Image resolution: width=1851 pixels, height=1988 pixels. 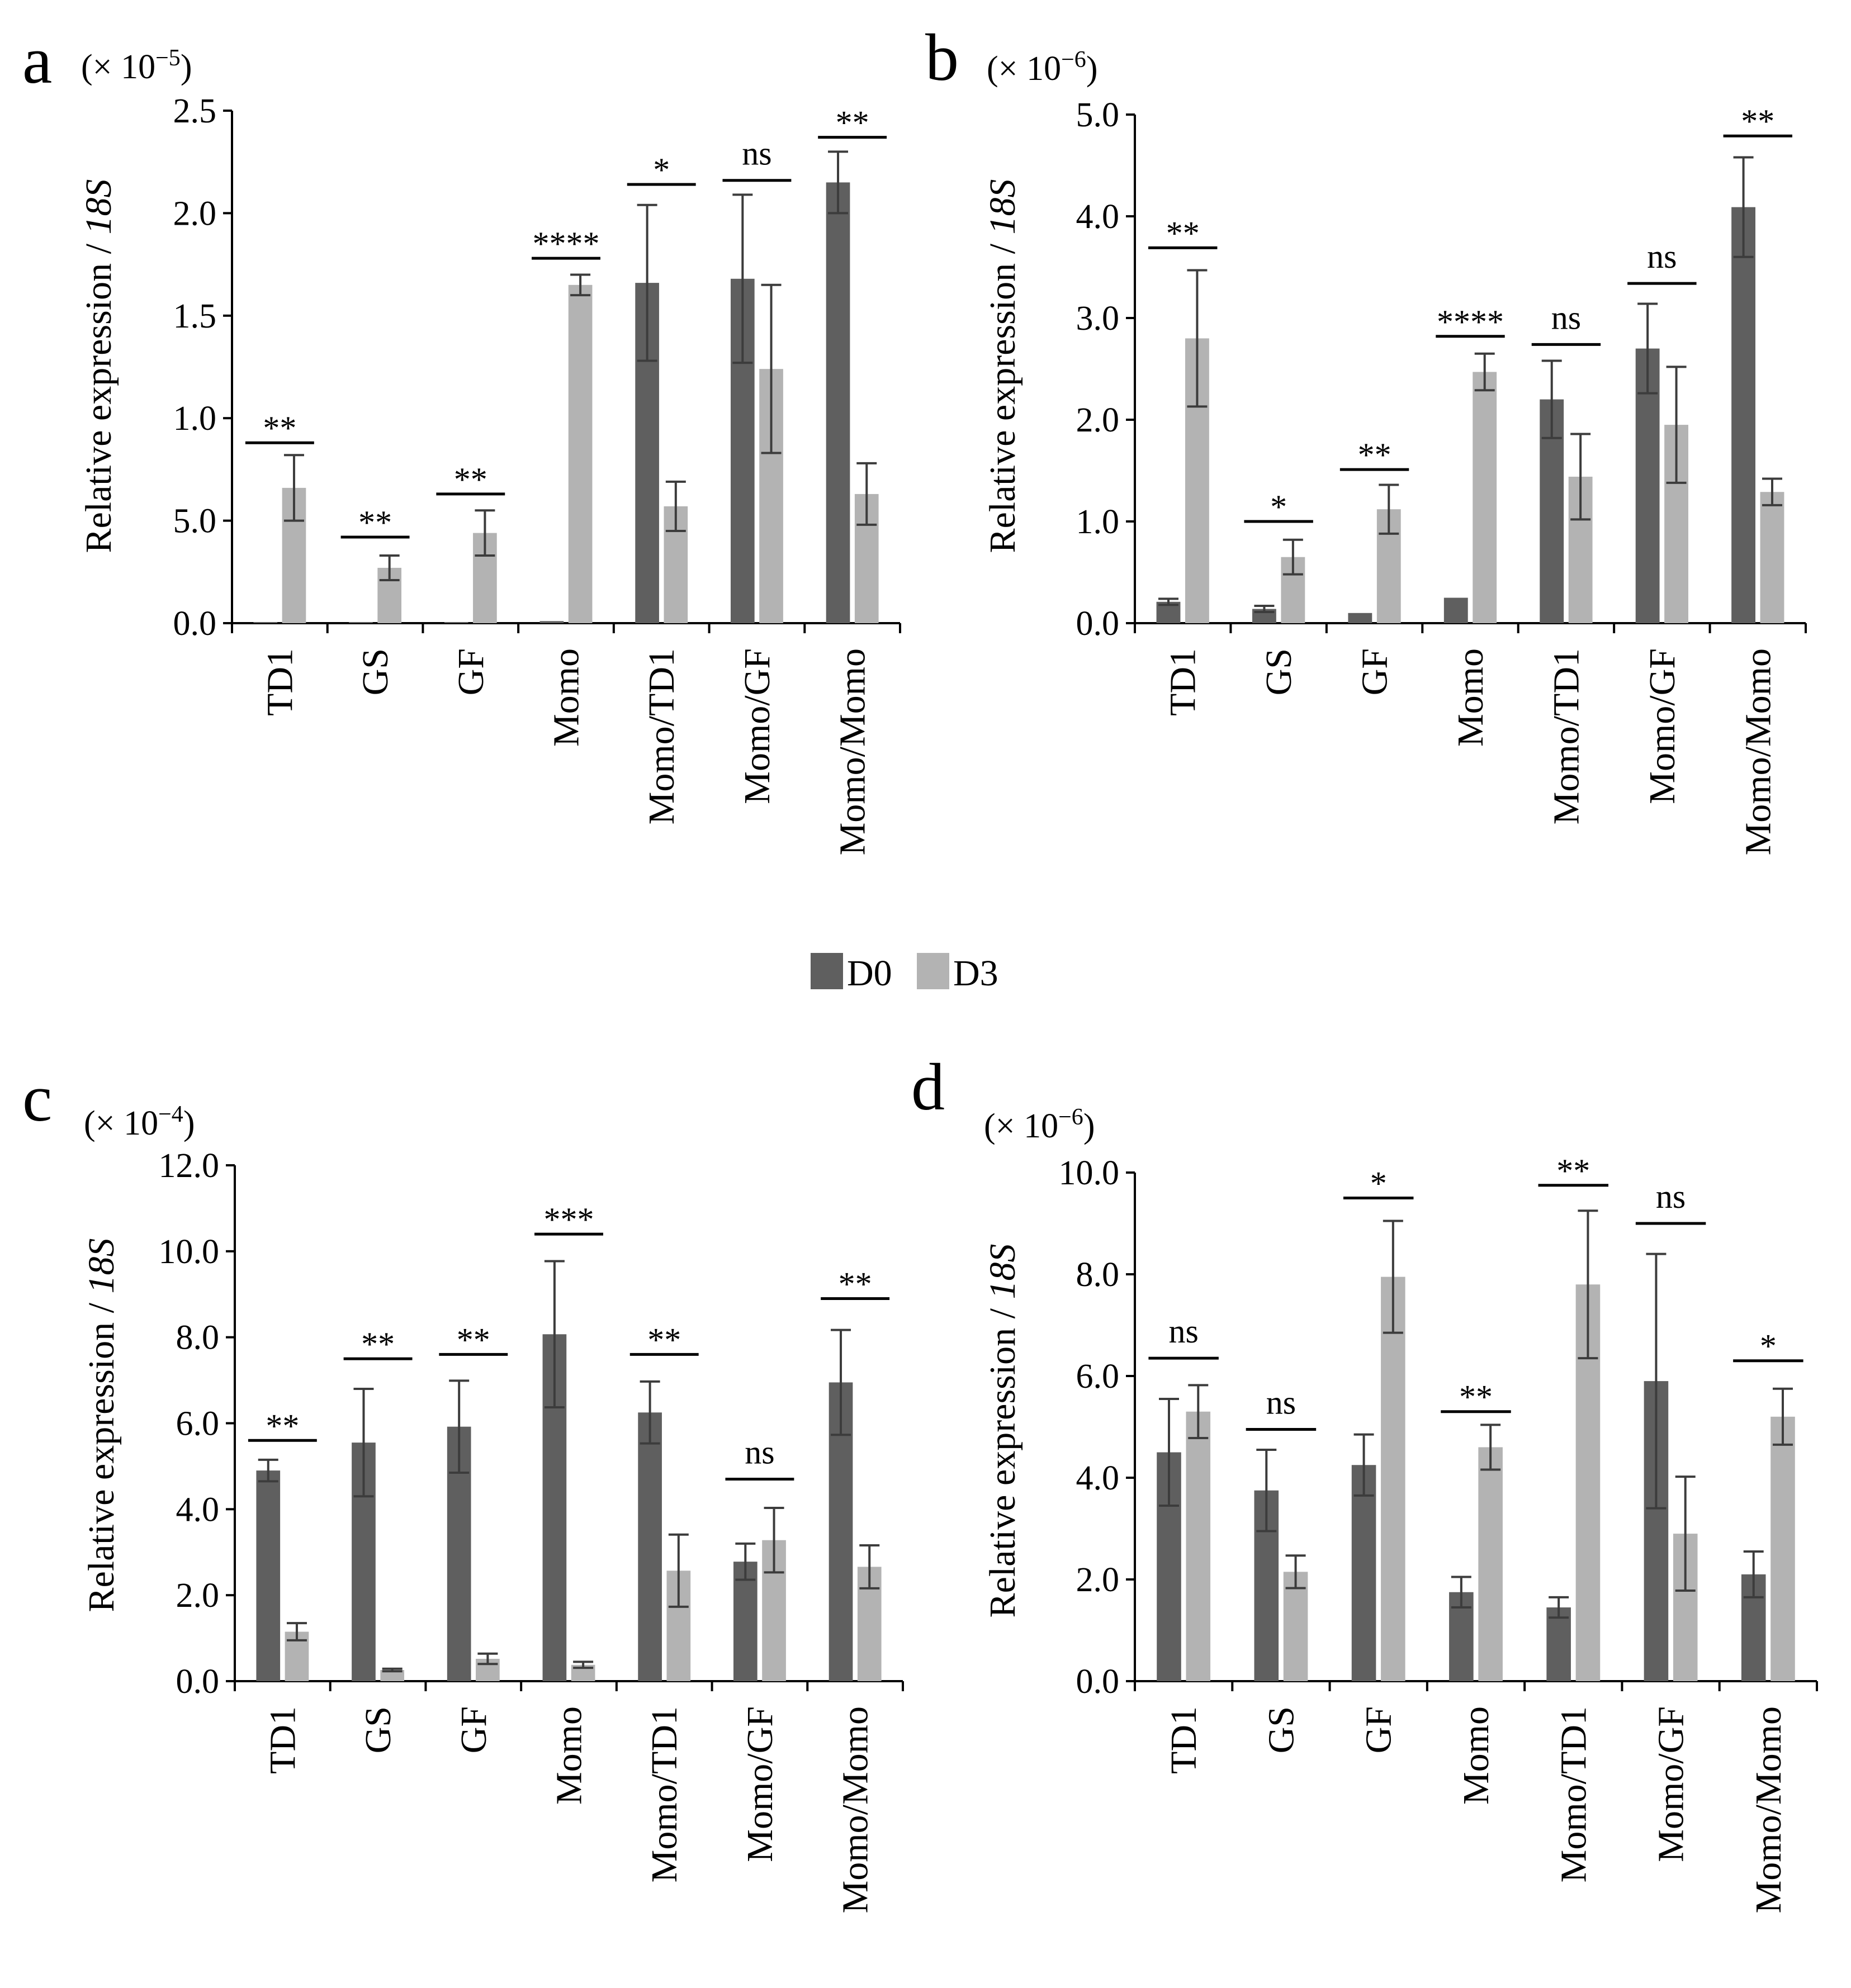 I want to click on panel-a-significance-label: ns, so click(x=756, y=153).